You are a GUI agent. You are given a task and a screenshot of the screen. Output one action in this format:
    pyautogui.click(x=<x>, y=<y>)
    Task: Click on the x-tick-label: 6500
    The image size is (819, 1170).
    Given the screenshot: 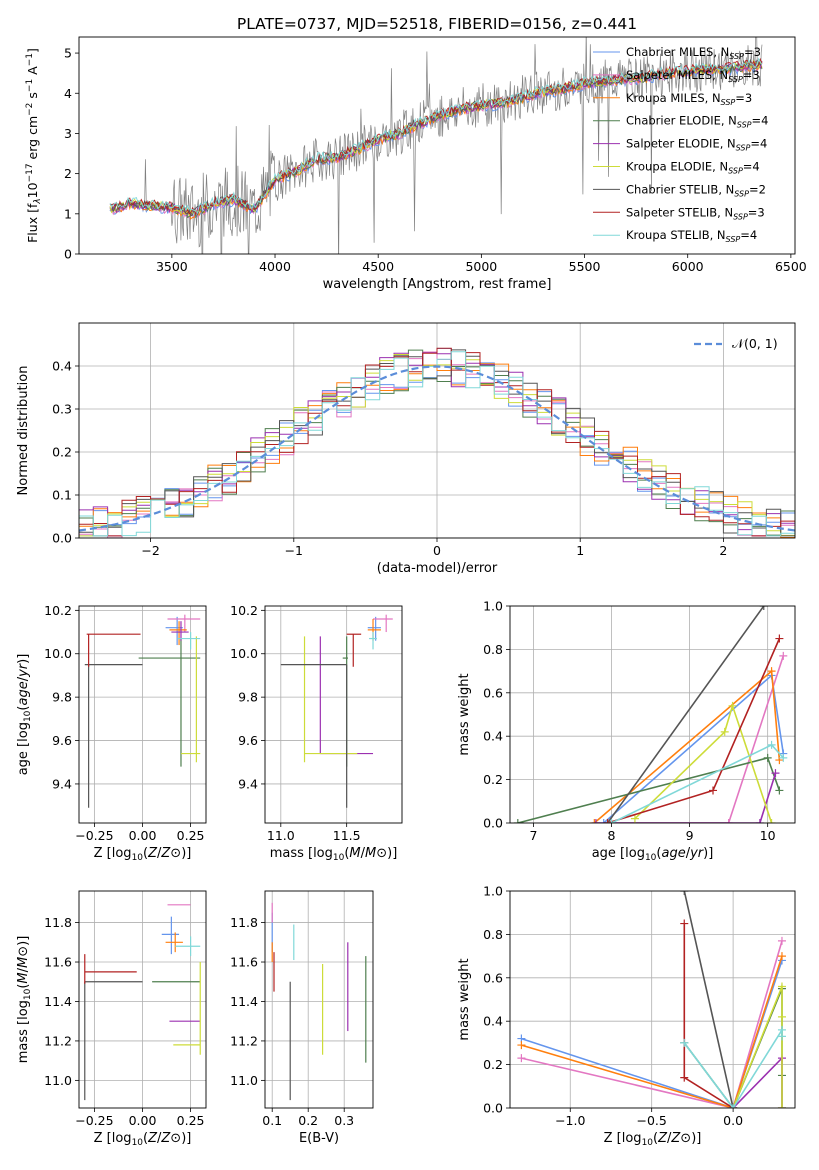 What is the action you would take?
    pyautogui.click(x=791, y=266)
    